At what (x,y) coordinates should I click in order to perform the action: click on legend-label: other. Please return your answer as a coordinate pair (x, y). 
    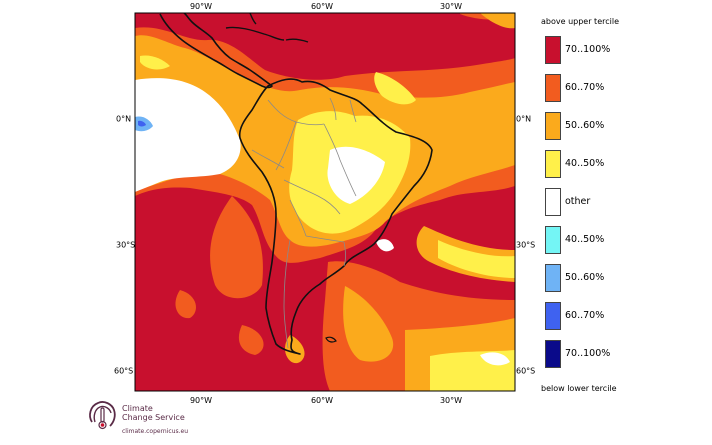
    Looking at the image, I should click on (578, 201).